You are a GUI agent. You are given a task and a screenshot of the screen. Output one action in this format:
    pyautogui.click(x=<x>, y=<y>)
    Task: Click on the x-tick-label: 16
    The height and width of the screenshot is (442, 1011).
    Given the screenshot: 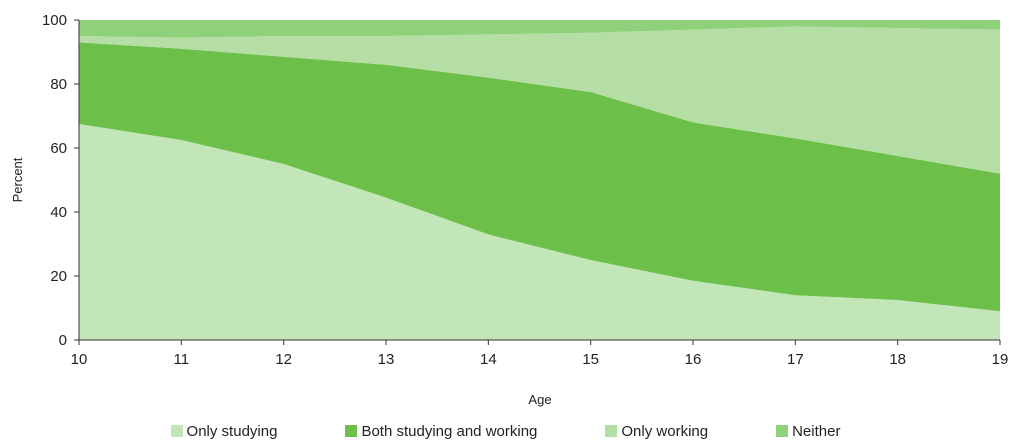 What is the action you would take?
    pyautogui.click(x=693, y=359)
    